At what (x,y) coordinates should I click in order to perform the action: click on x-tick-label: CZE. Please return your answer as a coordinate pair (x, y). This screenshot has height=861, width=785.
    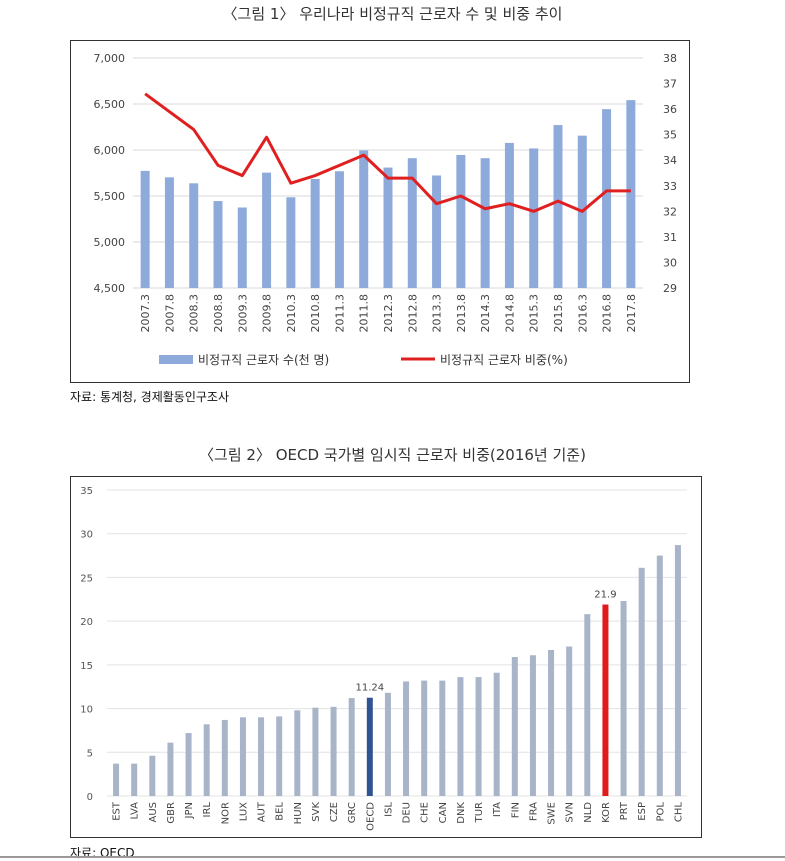
    Looking at the image, I should click on (334, 812).